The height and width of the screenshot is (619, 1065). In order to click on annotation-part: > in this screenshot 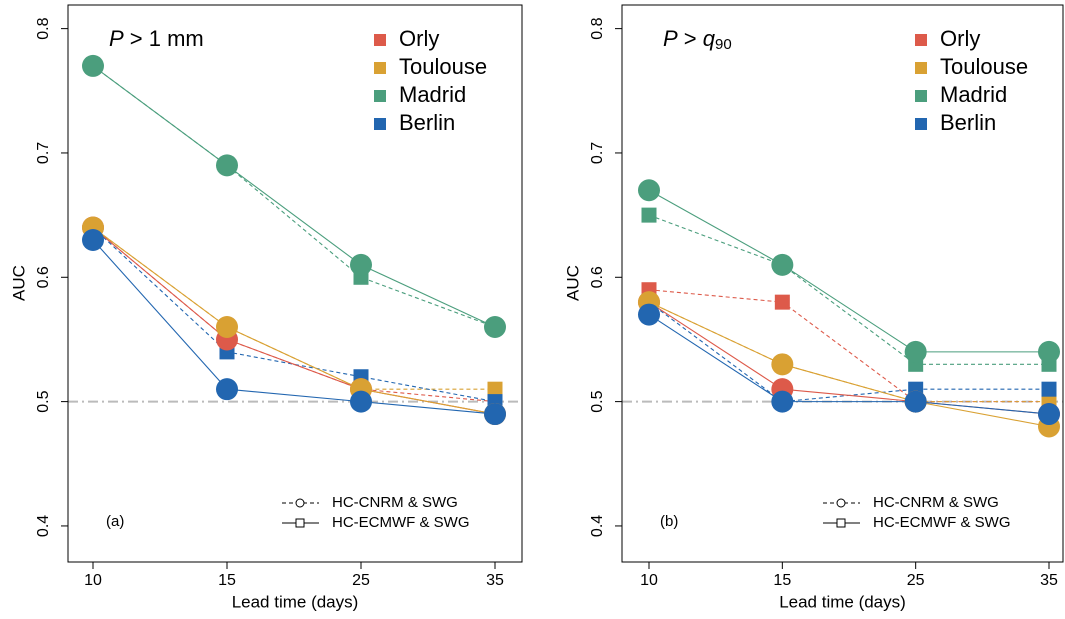, I will do `click(690, 38)`.